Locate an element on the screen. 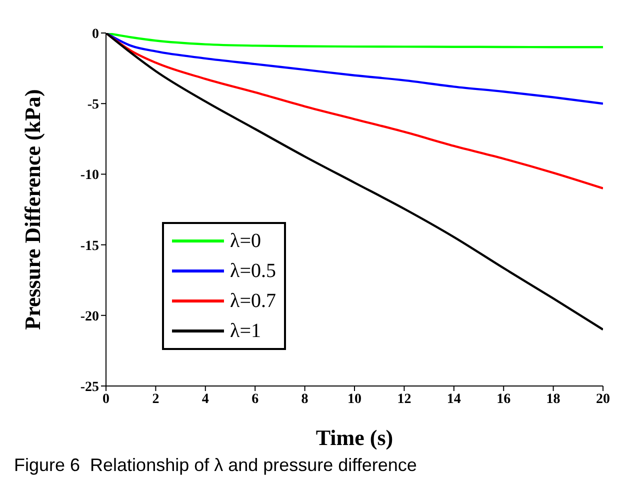 The image size is (636, 492). y-tick-label: -15 is located at coordinates (89, 246).